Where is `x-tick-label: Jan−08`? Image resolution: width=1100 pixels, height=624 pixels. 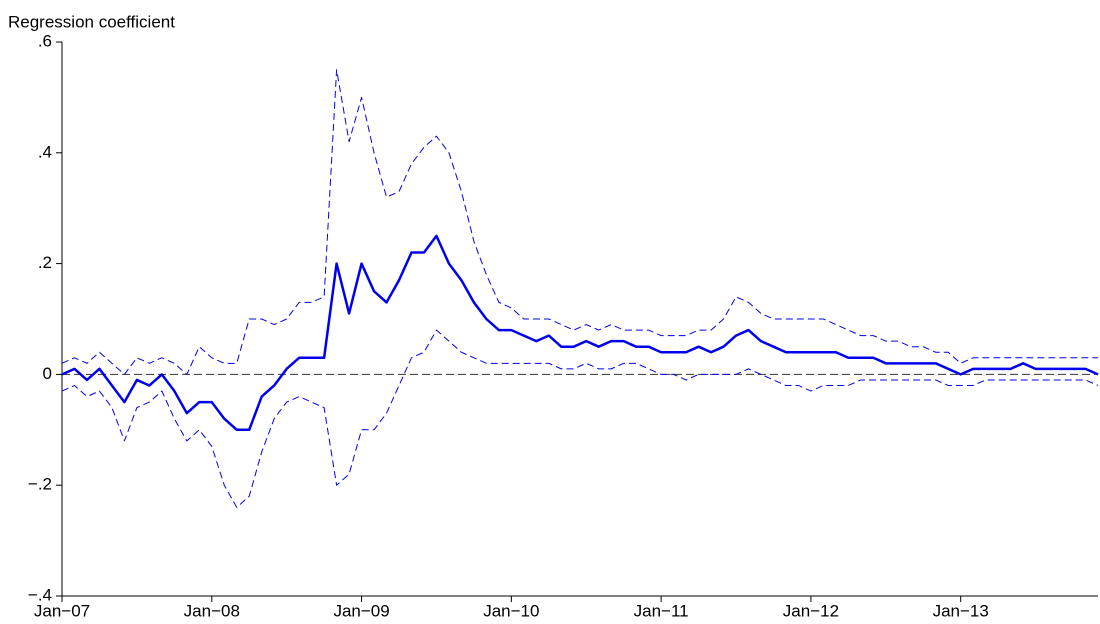 x-tick-label: Jan−08 is located at coordinates (212, 610).